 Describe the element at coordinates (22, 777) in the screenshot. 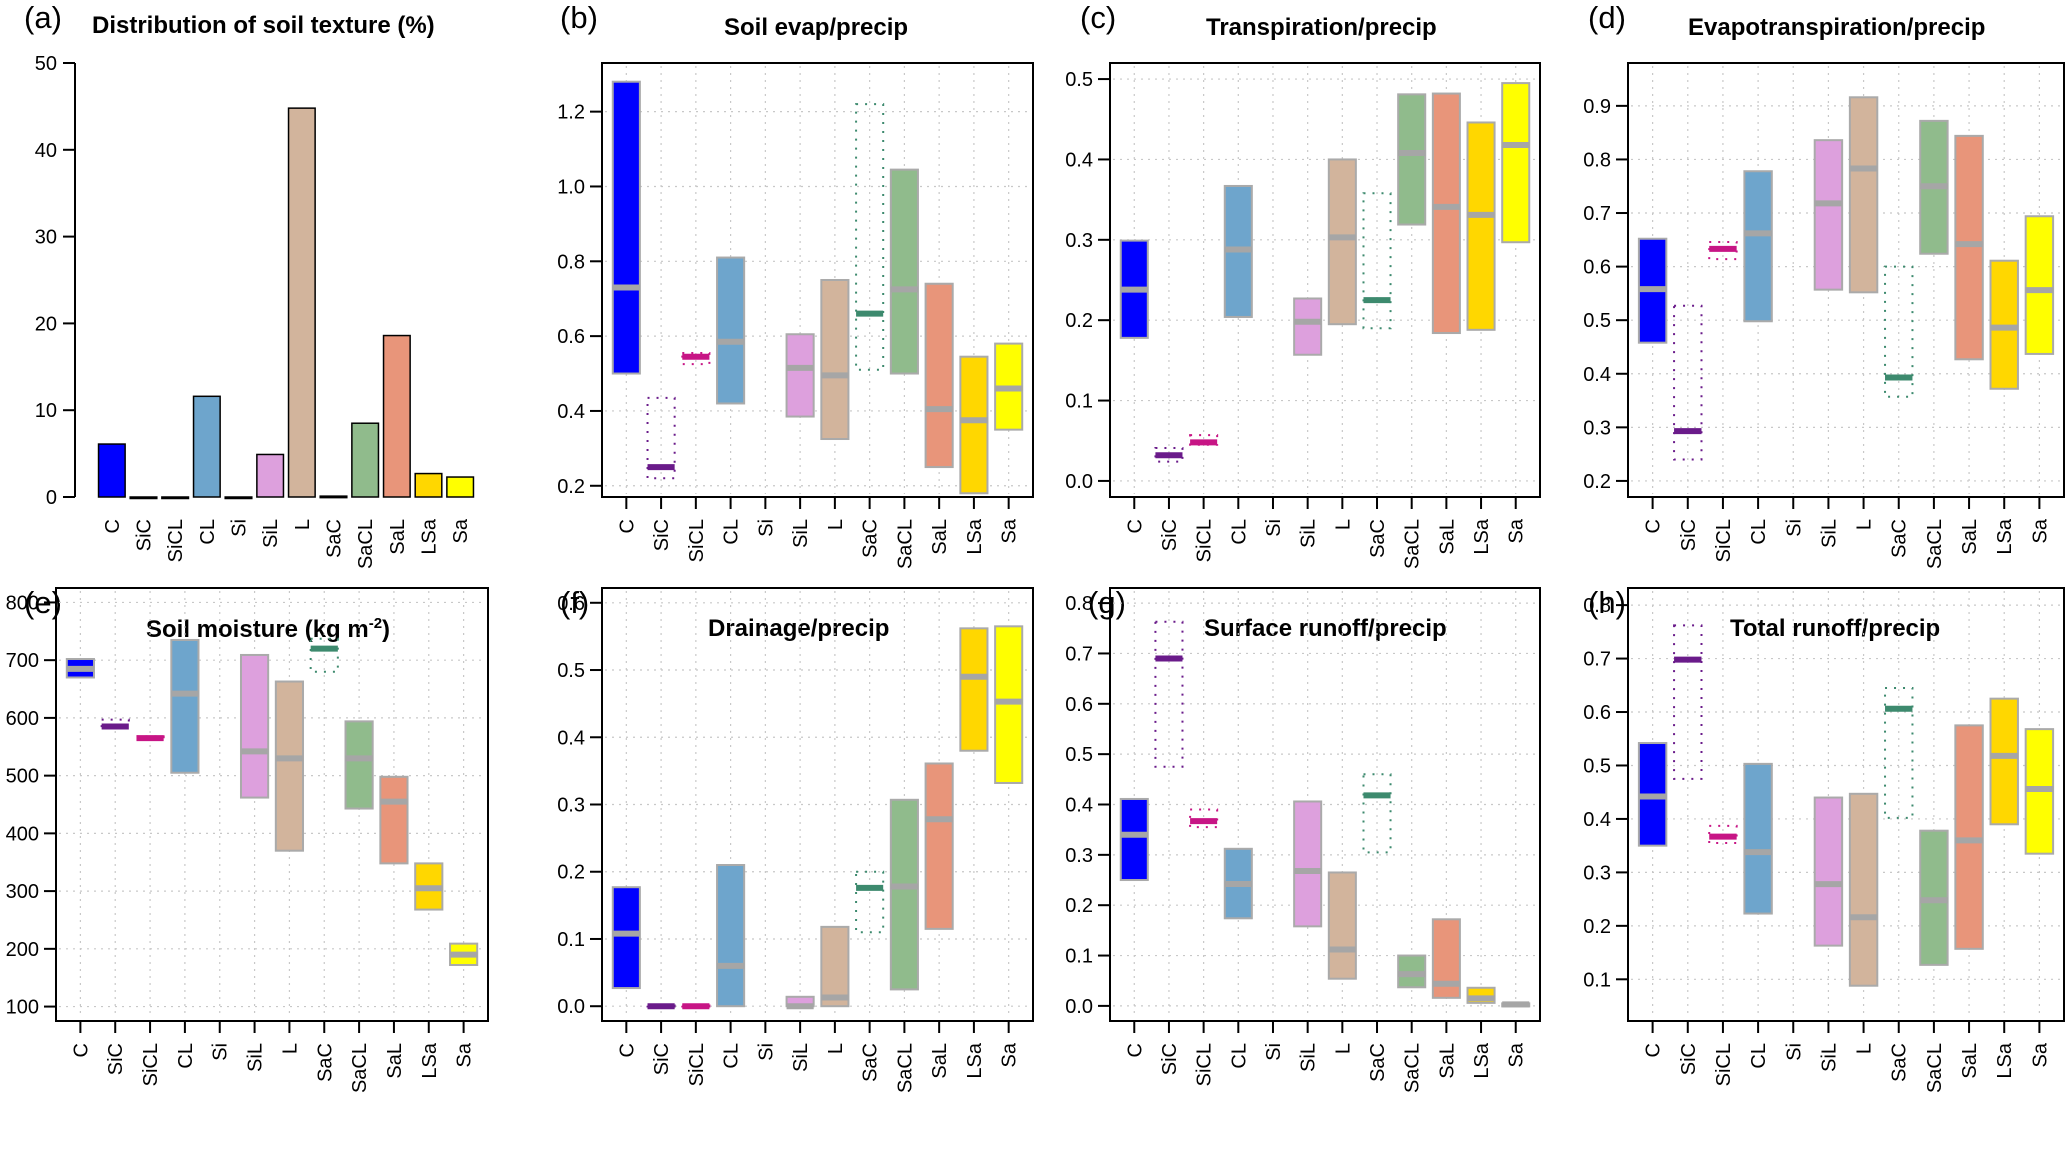

I see `y-tick-label: 500` at that location.